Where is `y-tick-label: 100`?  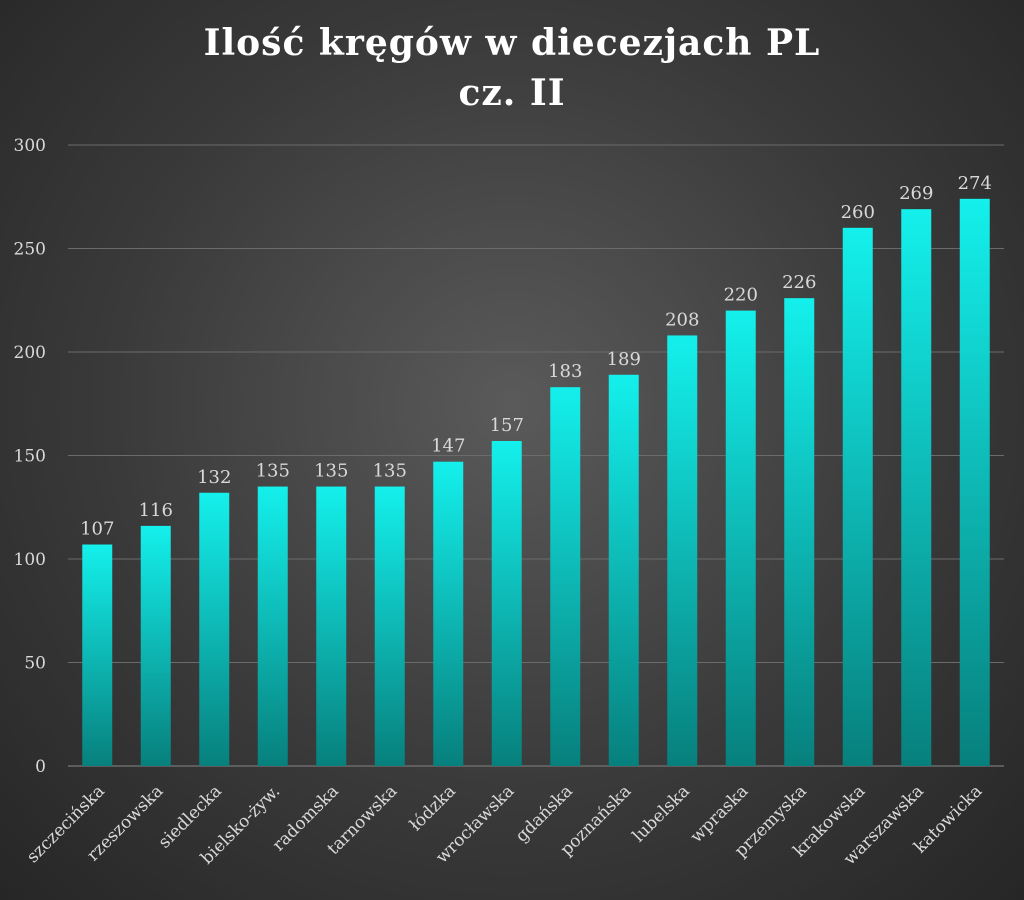
y-tick-label: 100 is located at coordinates (30, 560).